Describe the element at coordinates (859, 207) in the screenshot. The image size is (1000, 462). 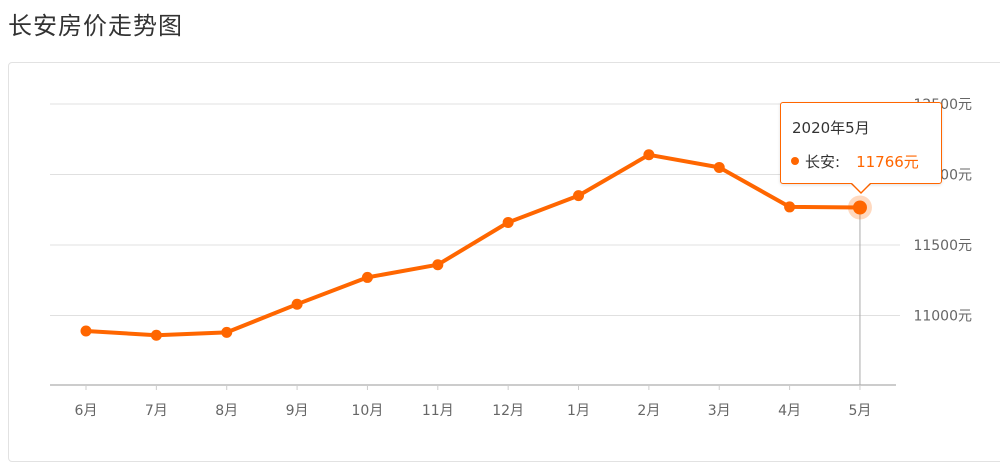
I see `data-point-highlighted` at that location.